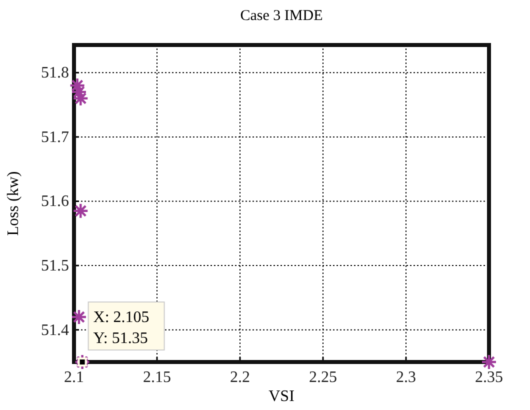  Describe the element at coordinates (74, 377) in the screenshot. I see `x-tick-label: 2.1` at that location.